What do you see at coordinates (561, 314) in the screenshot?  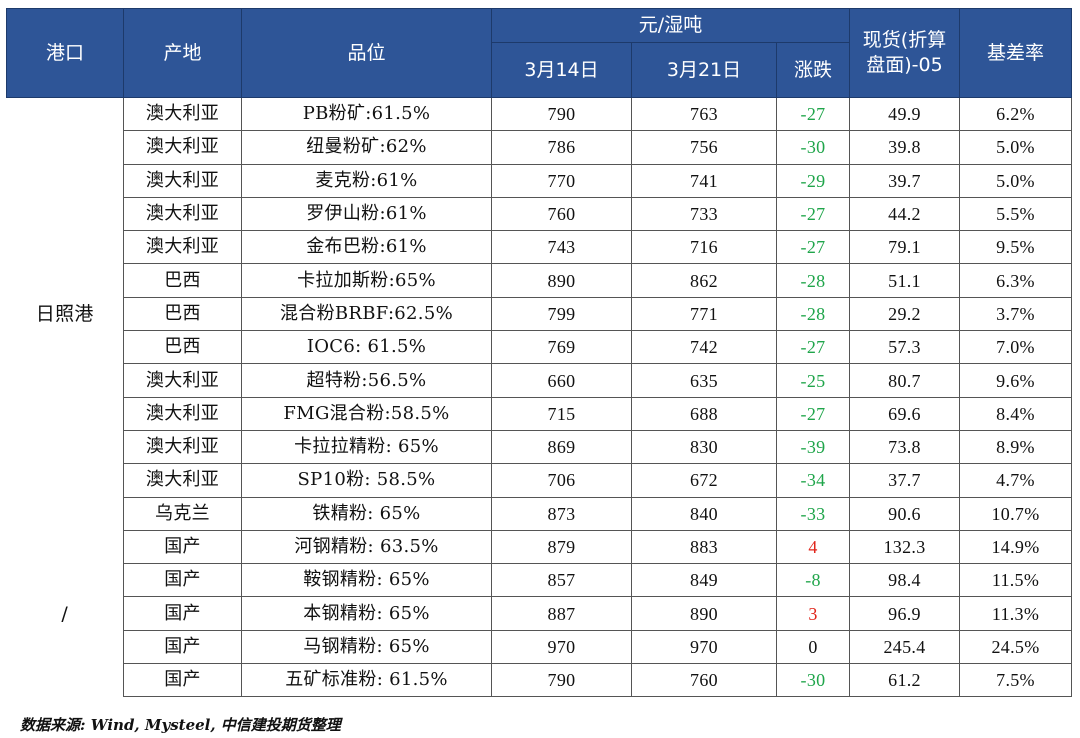 I see `price-date-1-cell: 799` at bounding box center [561, 314].